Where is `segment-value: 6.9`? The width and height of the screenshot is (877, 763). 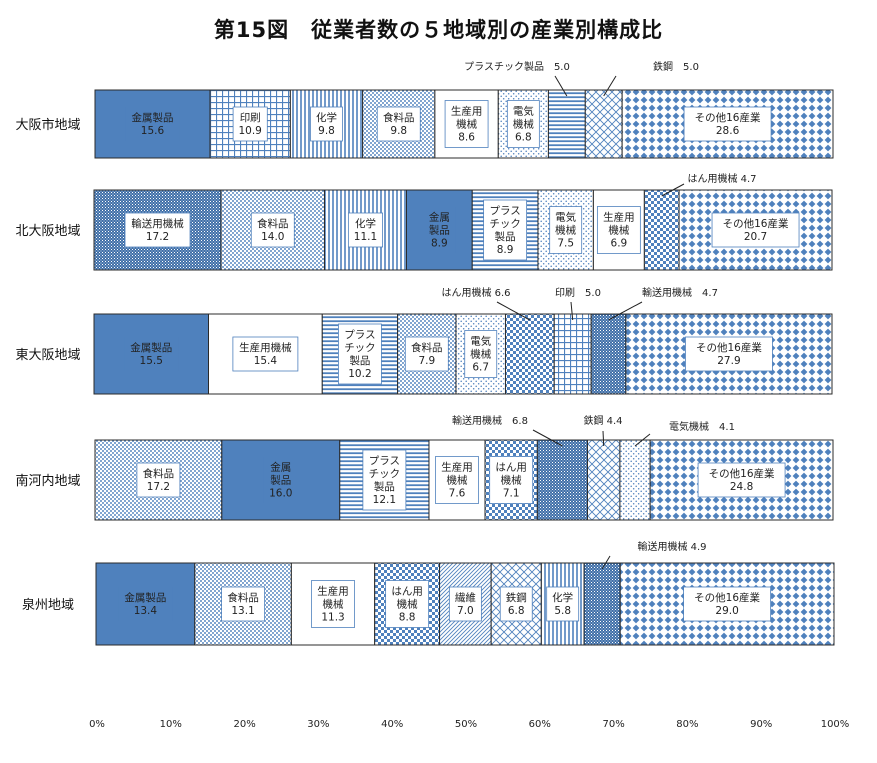
segment-value: 6.9 is located at coordinates (619, 244).